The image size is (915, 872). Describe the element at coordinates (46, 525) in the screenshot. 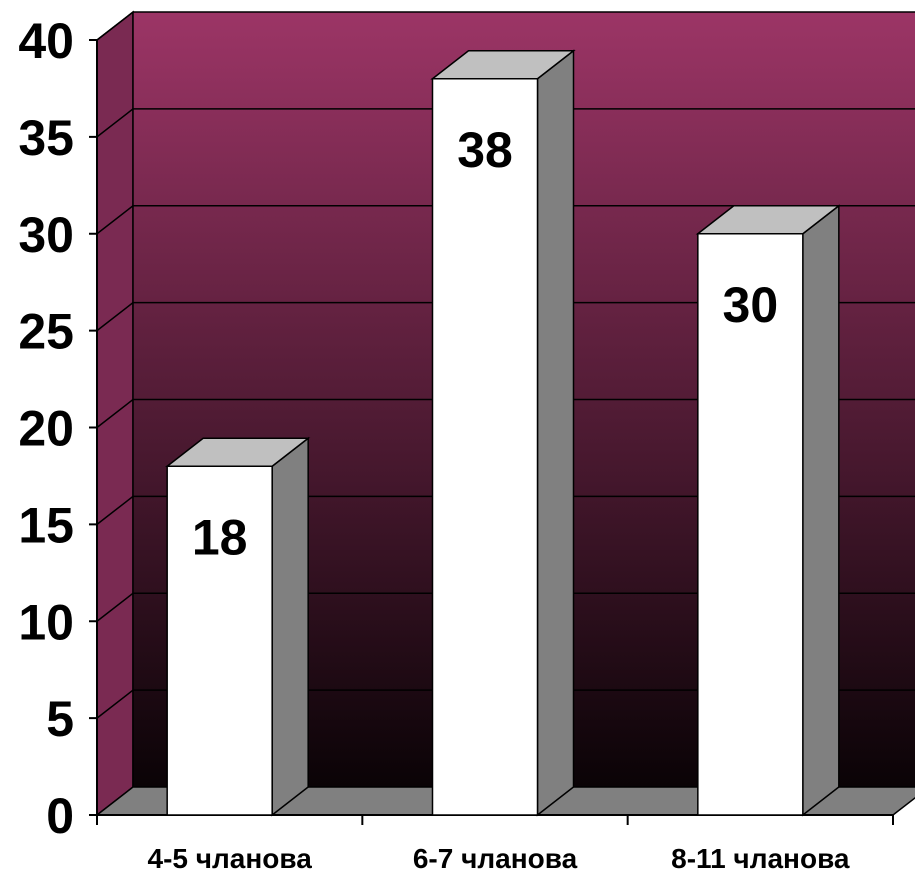

I see `y-tick-label: 15` at that location.